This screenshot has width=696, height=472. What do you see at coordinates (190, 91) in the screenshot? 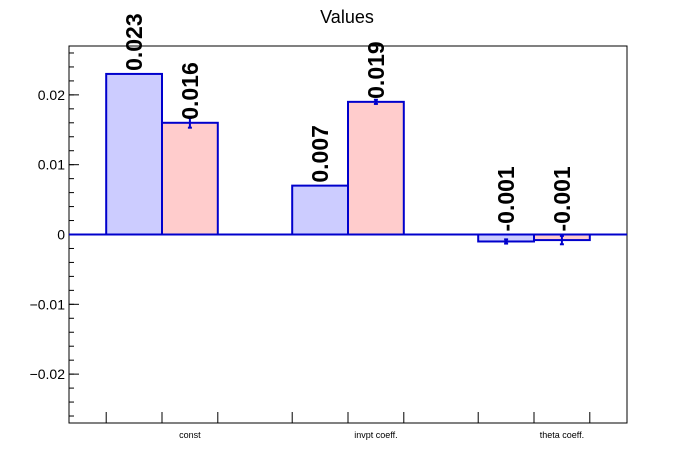
I see `data-label: 0.016` at bounding box center [190, 91].